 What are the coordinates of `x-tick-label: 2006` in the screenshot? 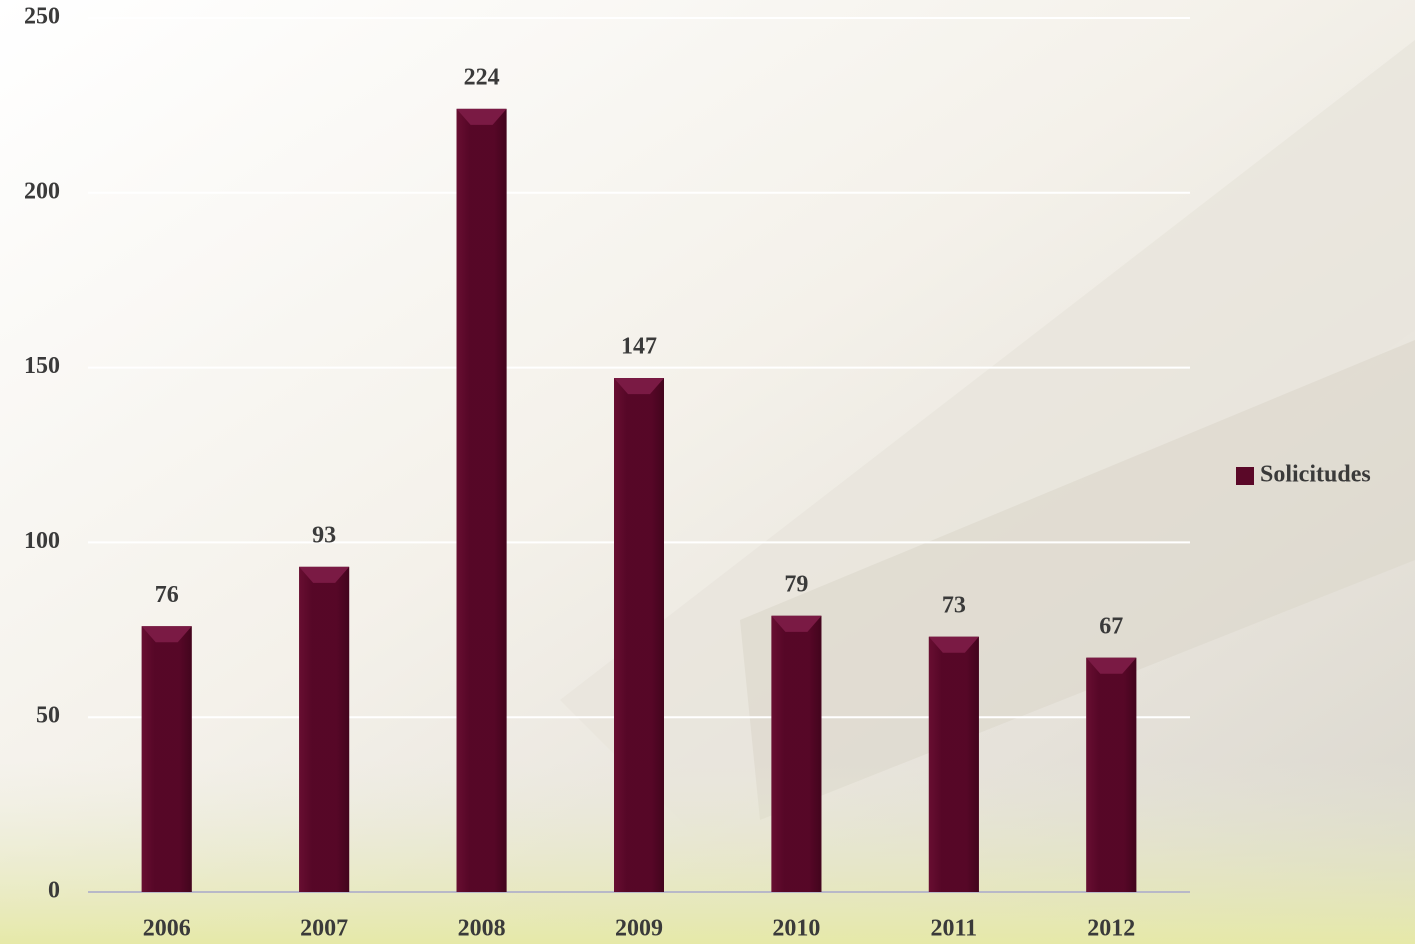 It's located at (167, 929).